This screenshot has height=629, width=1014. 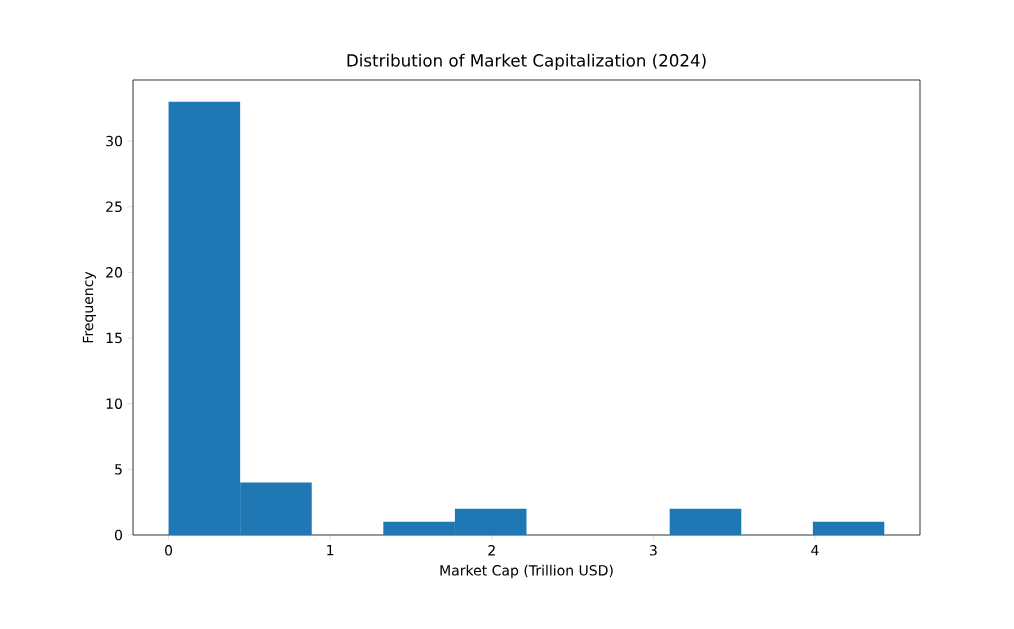 What do you see at coordinates (114, 338) in the screenshot?
I see `y-tick-label: 15` at bounding box center [114, 338].